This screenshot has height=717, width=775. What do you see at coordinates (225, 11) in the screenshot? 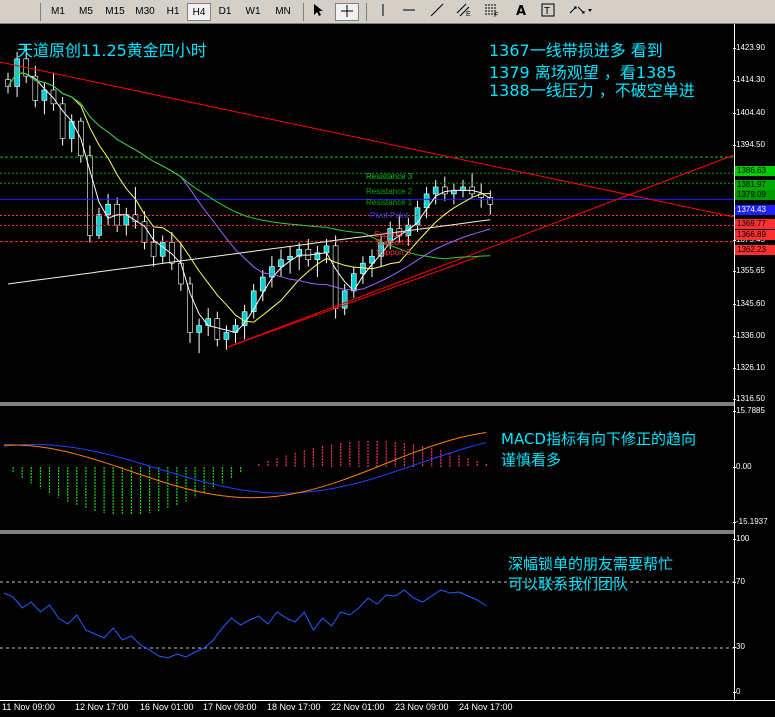
I see `timeframe-d1-button: D1` at bounding box center [225, 11].